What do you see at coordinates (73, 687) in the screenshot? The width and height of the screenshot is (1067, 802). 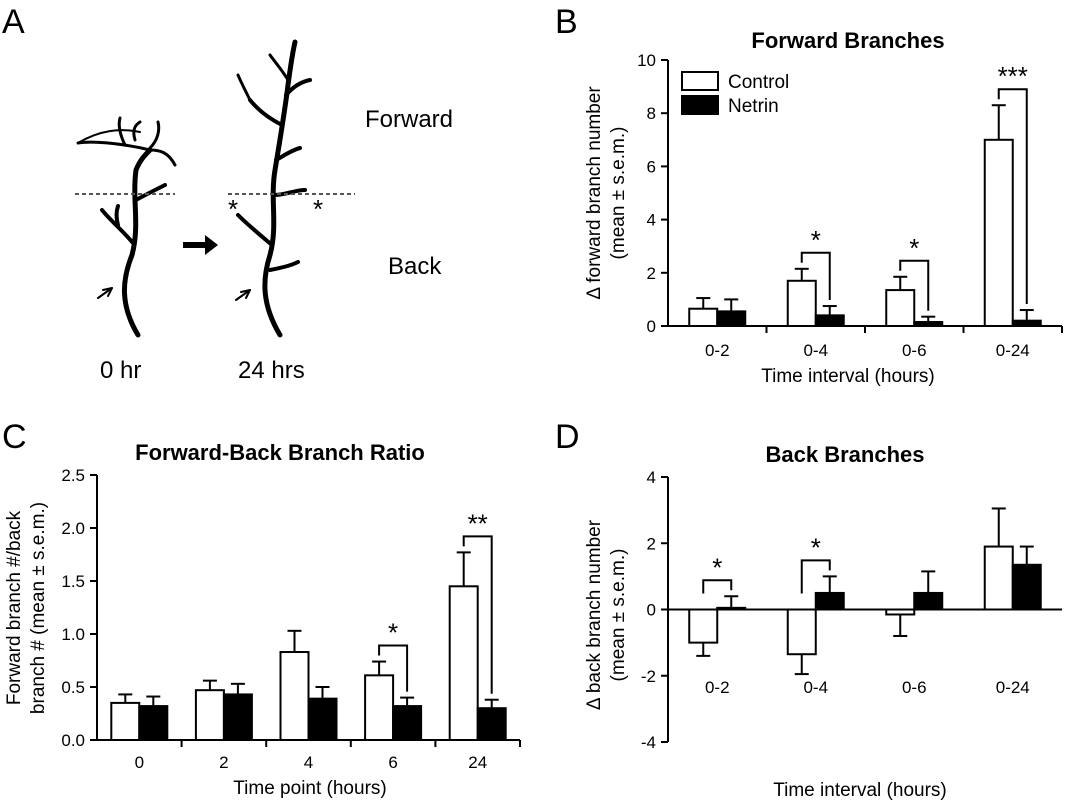 I see `y-tick-label: 0.5` at bounding box center [73, 687].